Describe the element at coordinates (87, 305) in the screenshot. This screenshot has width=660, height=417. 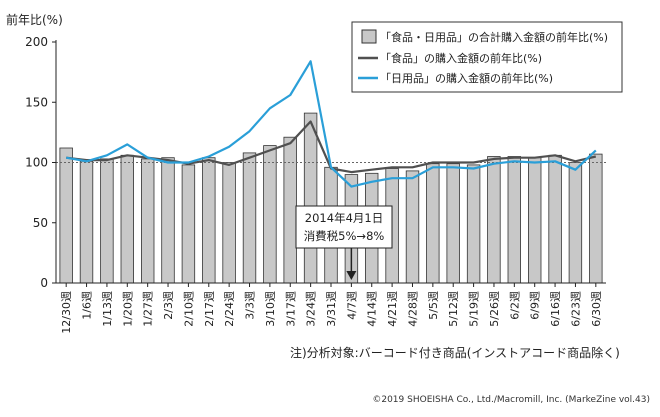
I see `x-tick-label: 1/6週` at that location.